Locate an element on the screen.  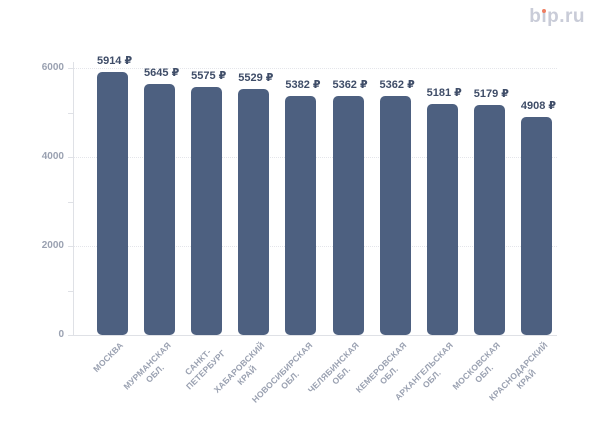
bar-value-label: 5529 ₽ is located at coordinates (256, 77).